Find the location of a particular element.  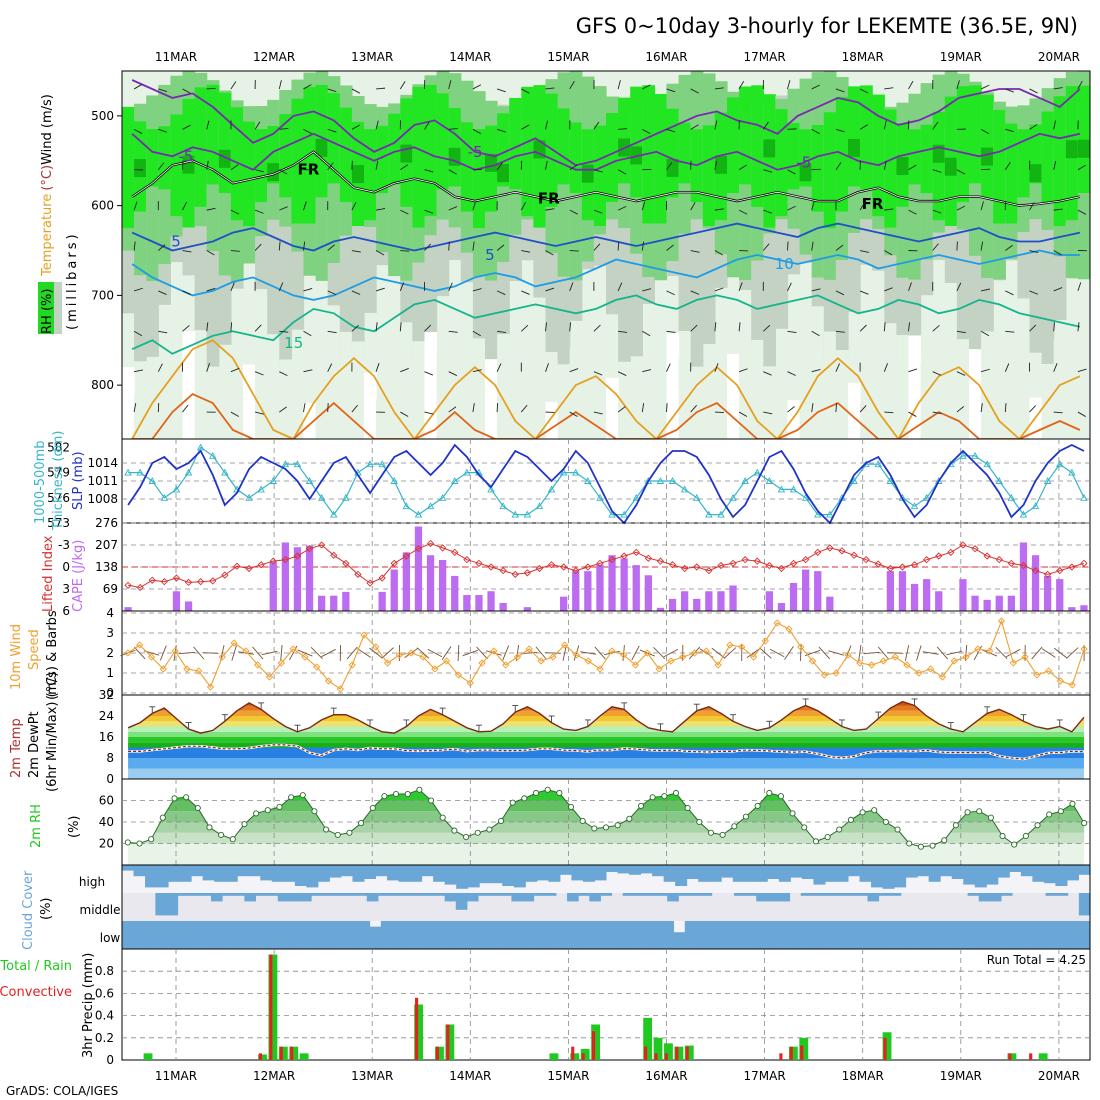

ylabel-wind-3: (m/s) & Barbs is located at coordinates (52, 655).